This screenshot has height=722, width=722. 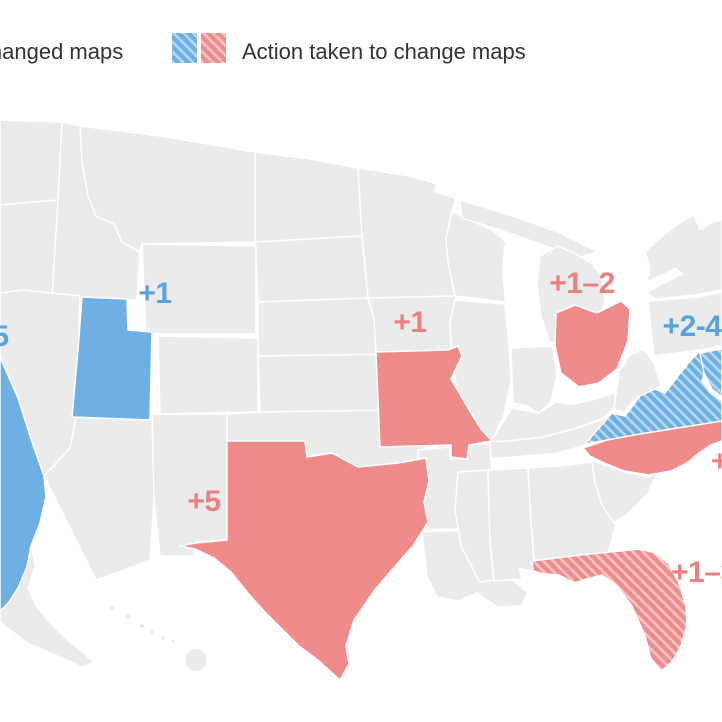 I want to click on state-west-virginia, so click(x=637, y=381).